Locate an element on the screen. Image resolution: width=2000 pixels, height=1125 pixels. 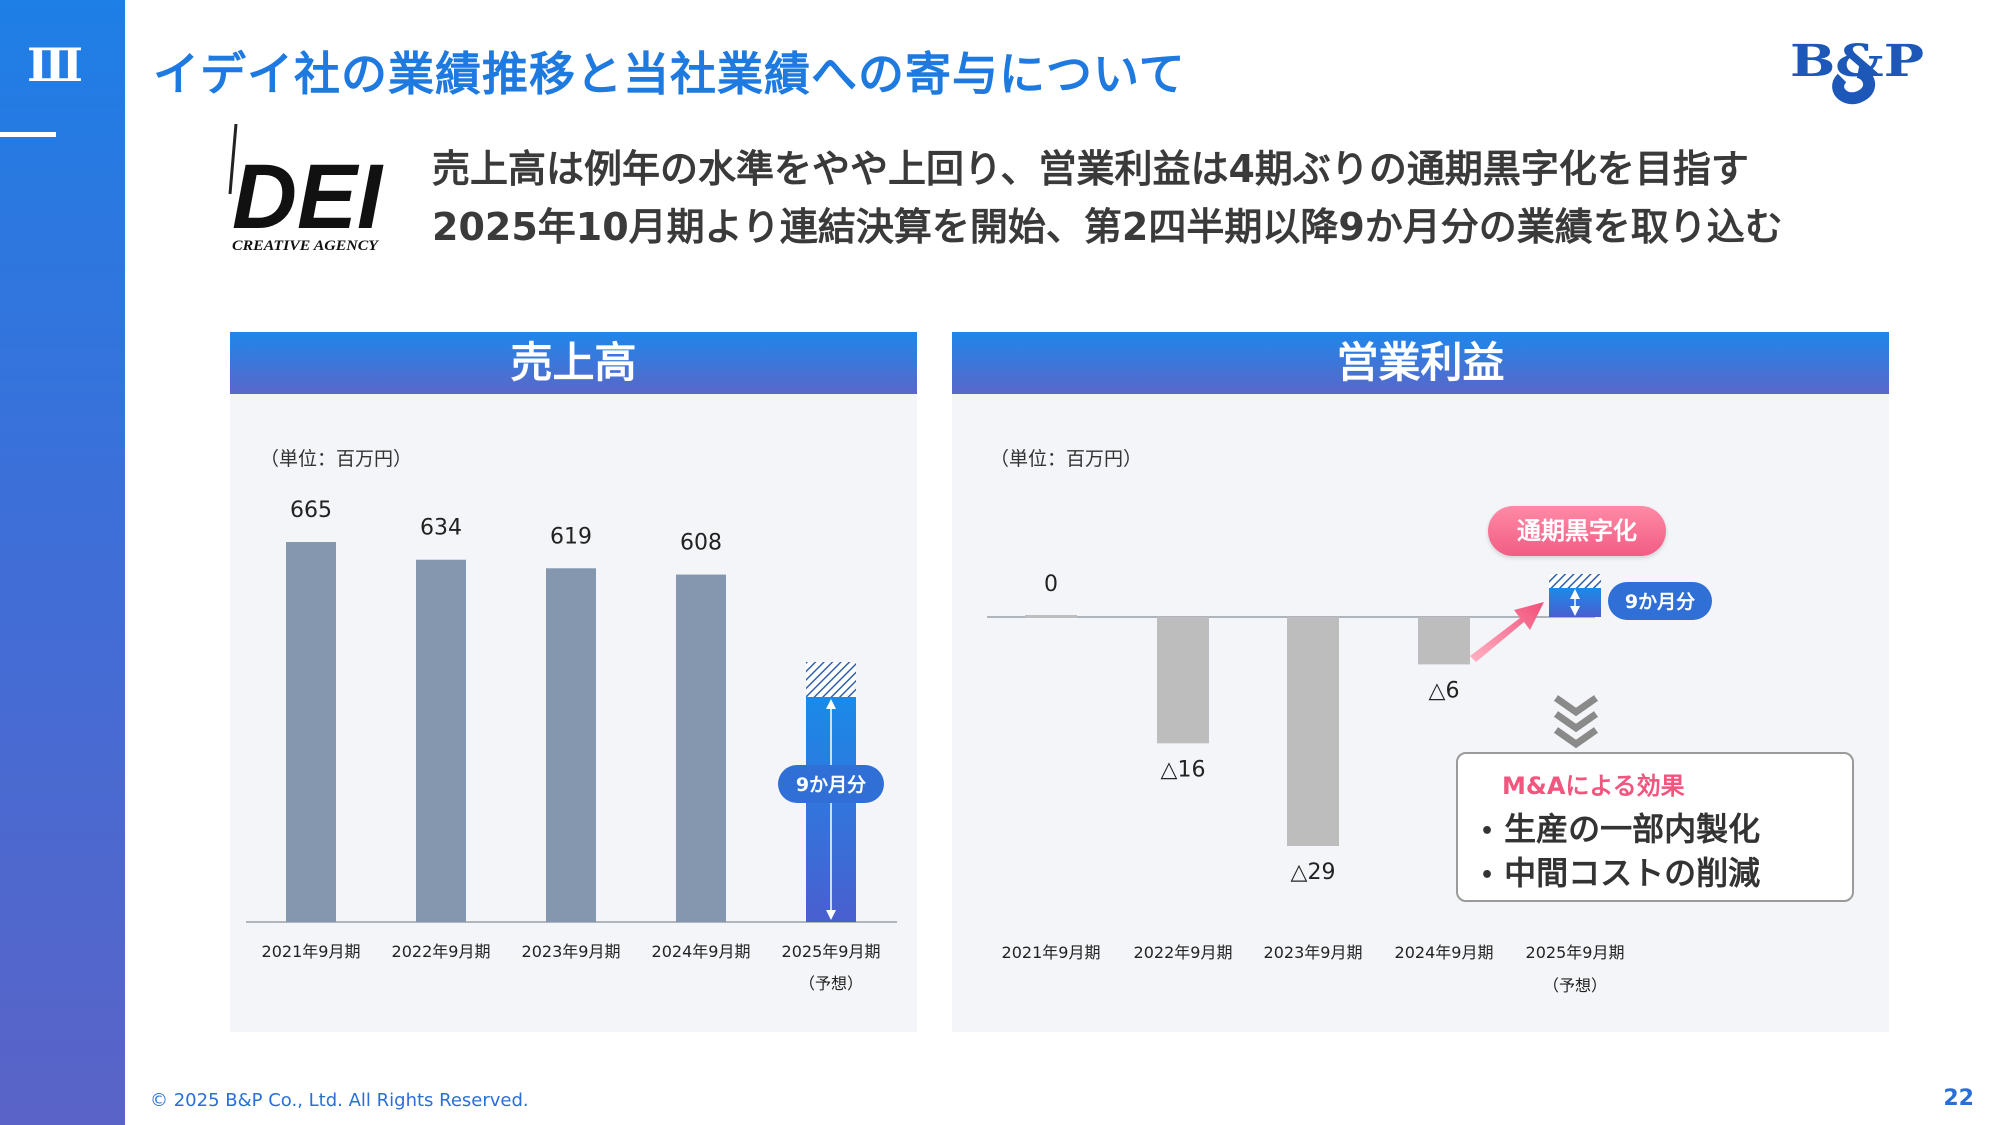
ma-effect-title: M&Aによる効果 is located at coordinates (1593, 786).